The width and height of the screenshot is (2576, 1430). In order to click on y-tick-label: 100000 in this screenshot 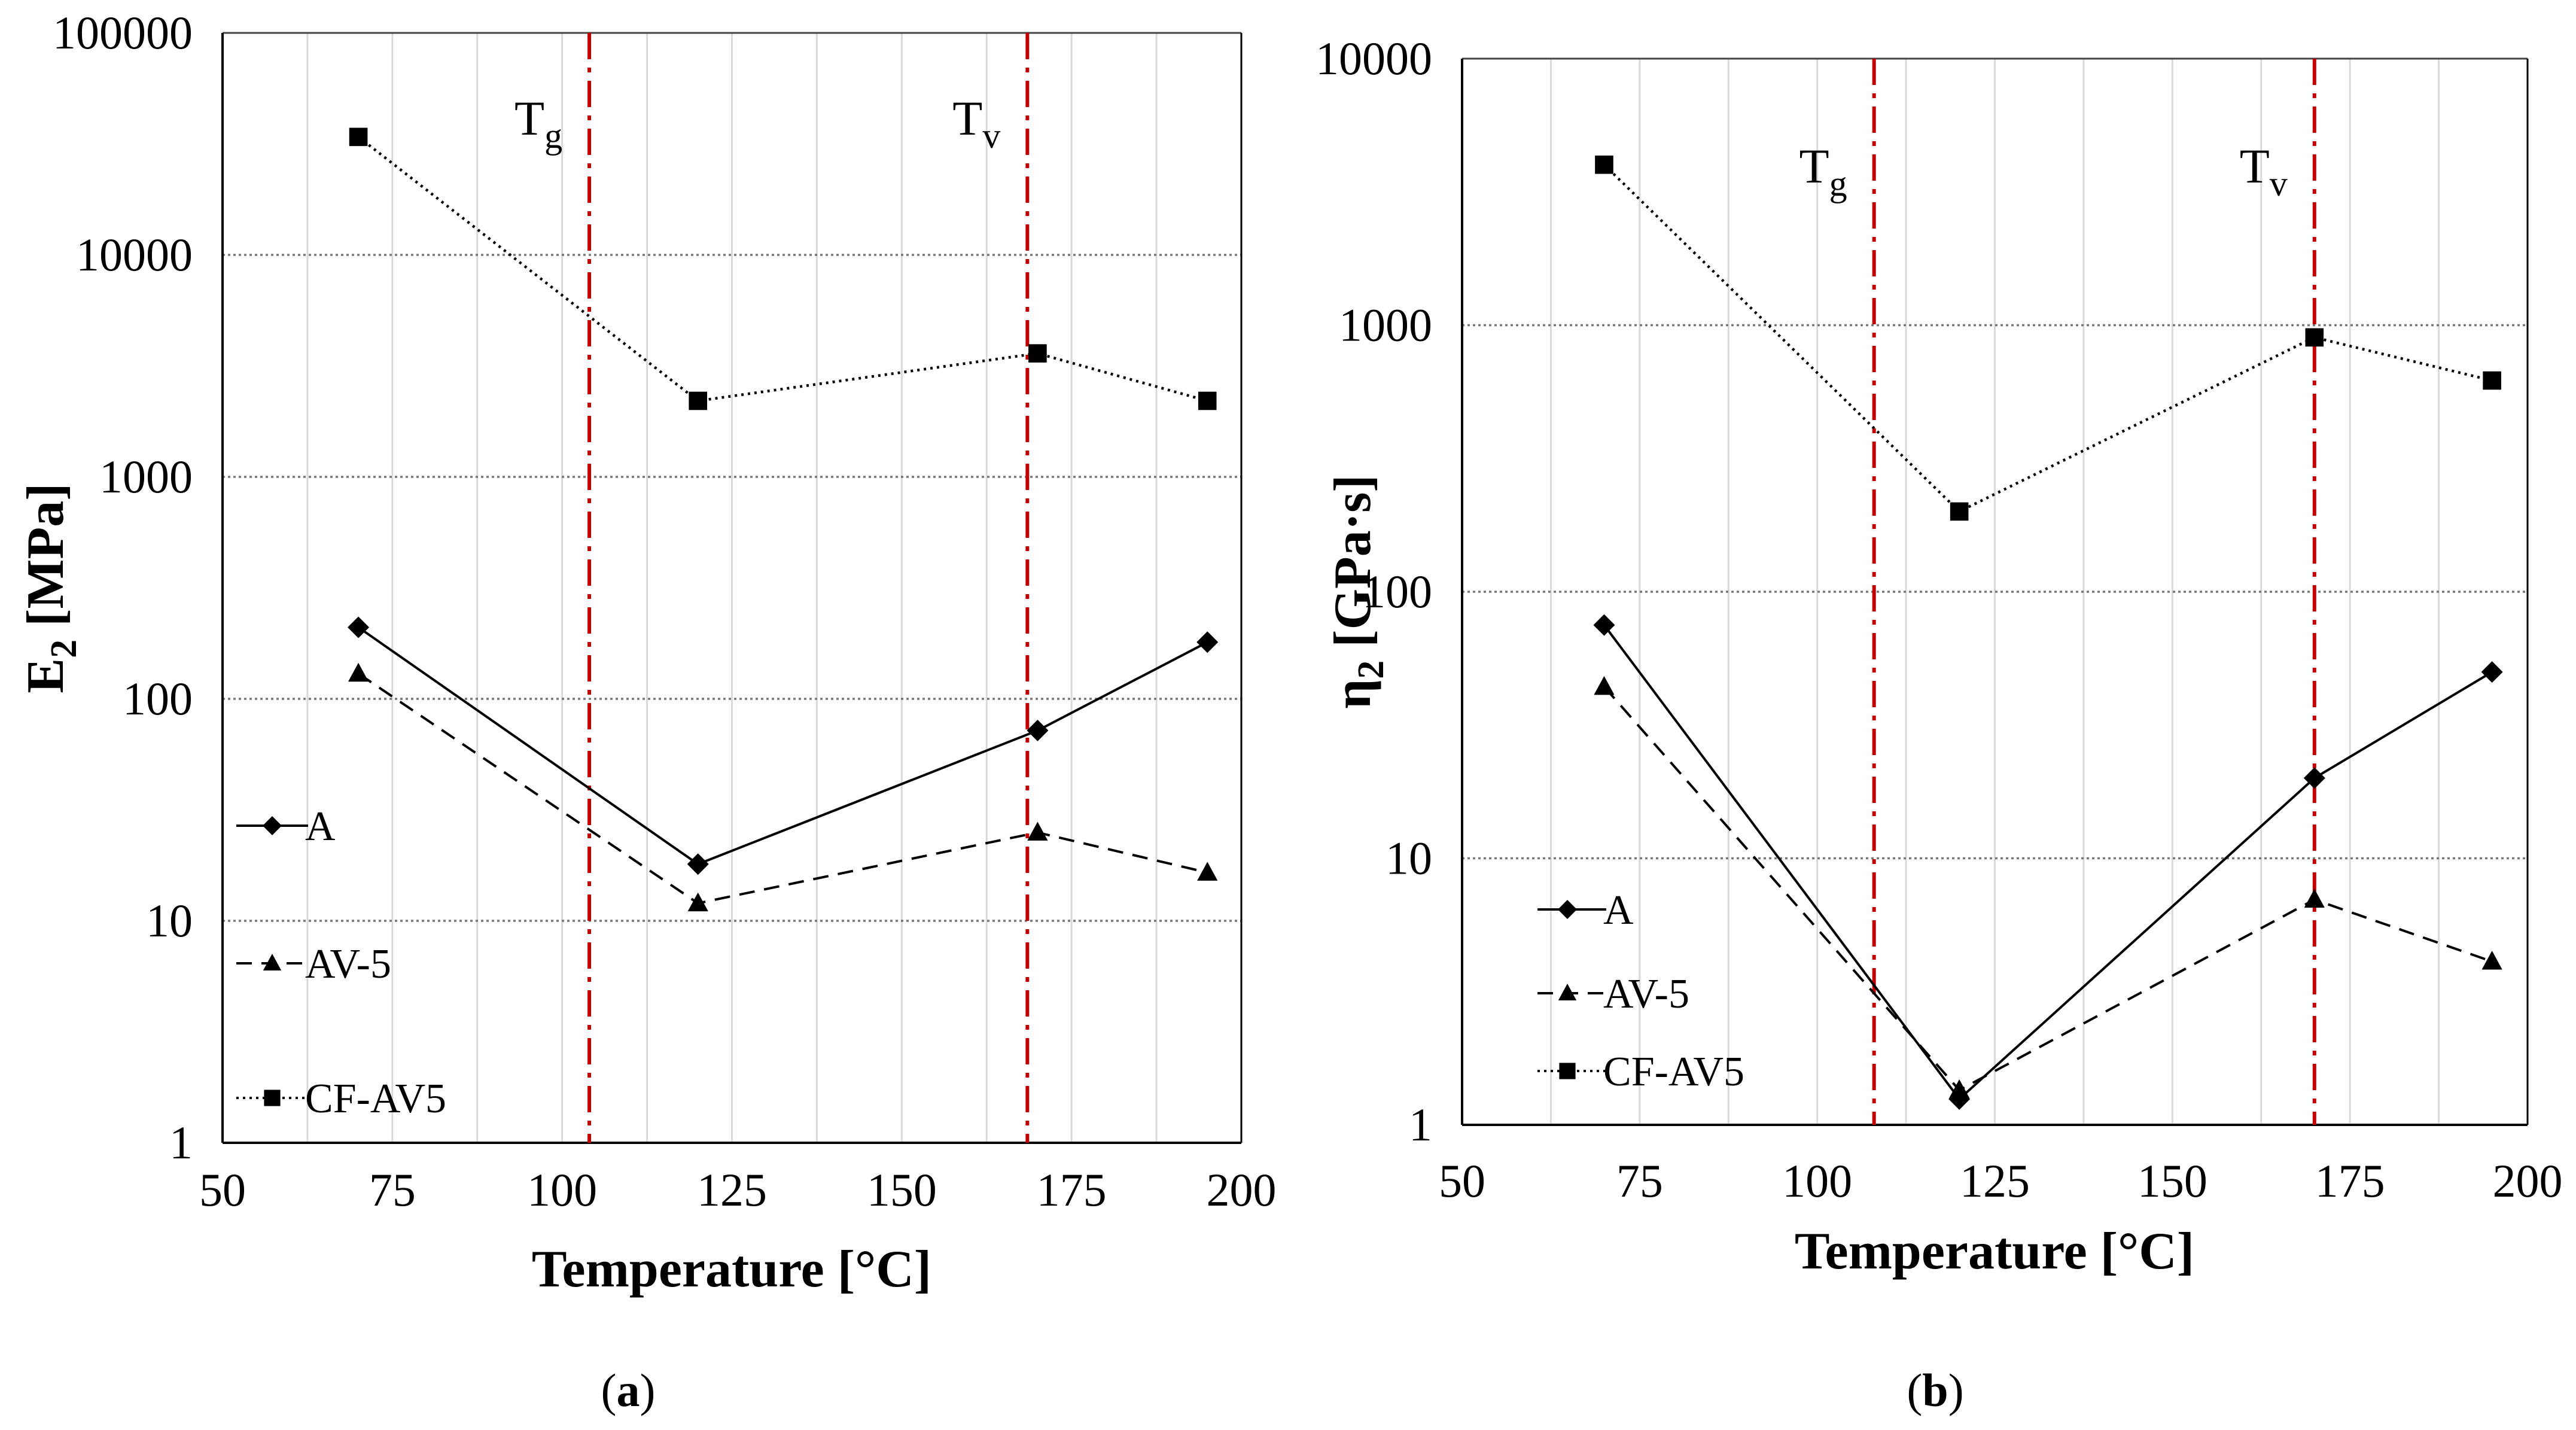, I will do `click(123, 33)`.